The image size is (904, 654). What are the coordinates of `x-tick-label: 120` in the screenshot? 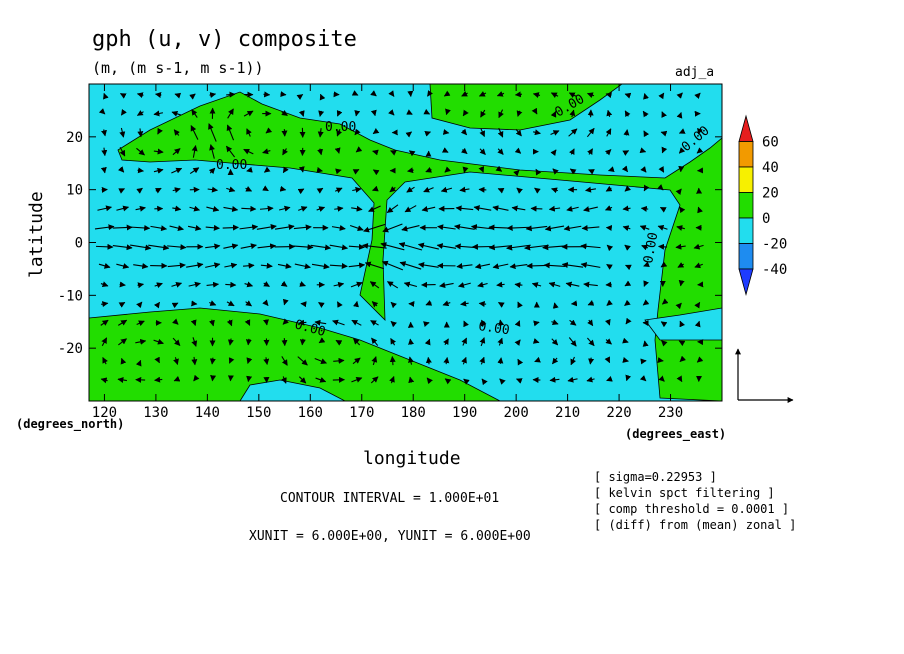 It's located at (104, 413).